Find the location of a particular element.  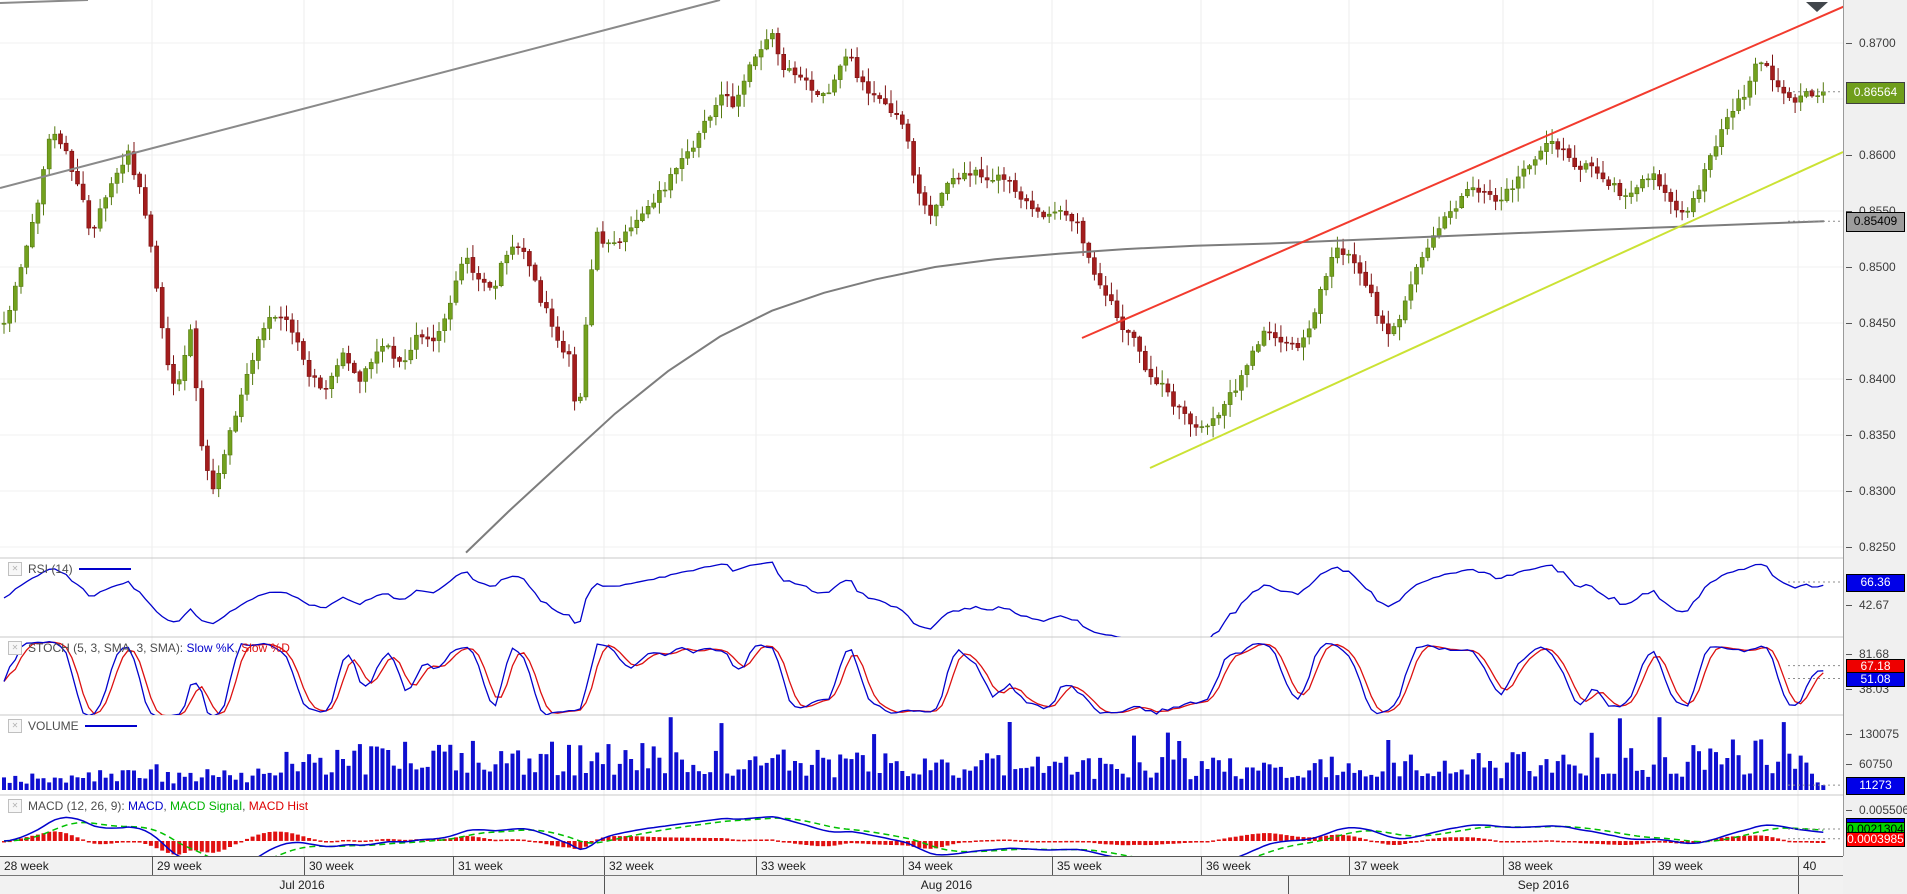

week-cell: 36 week is located at coordinates (1275, 866).